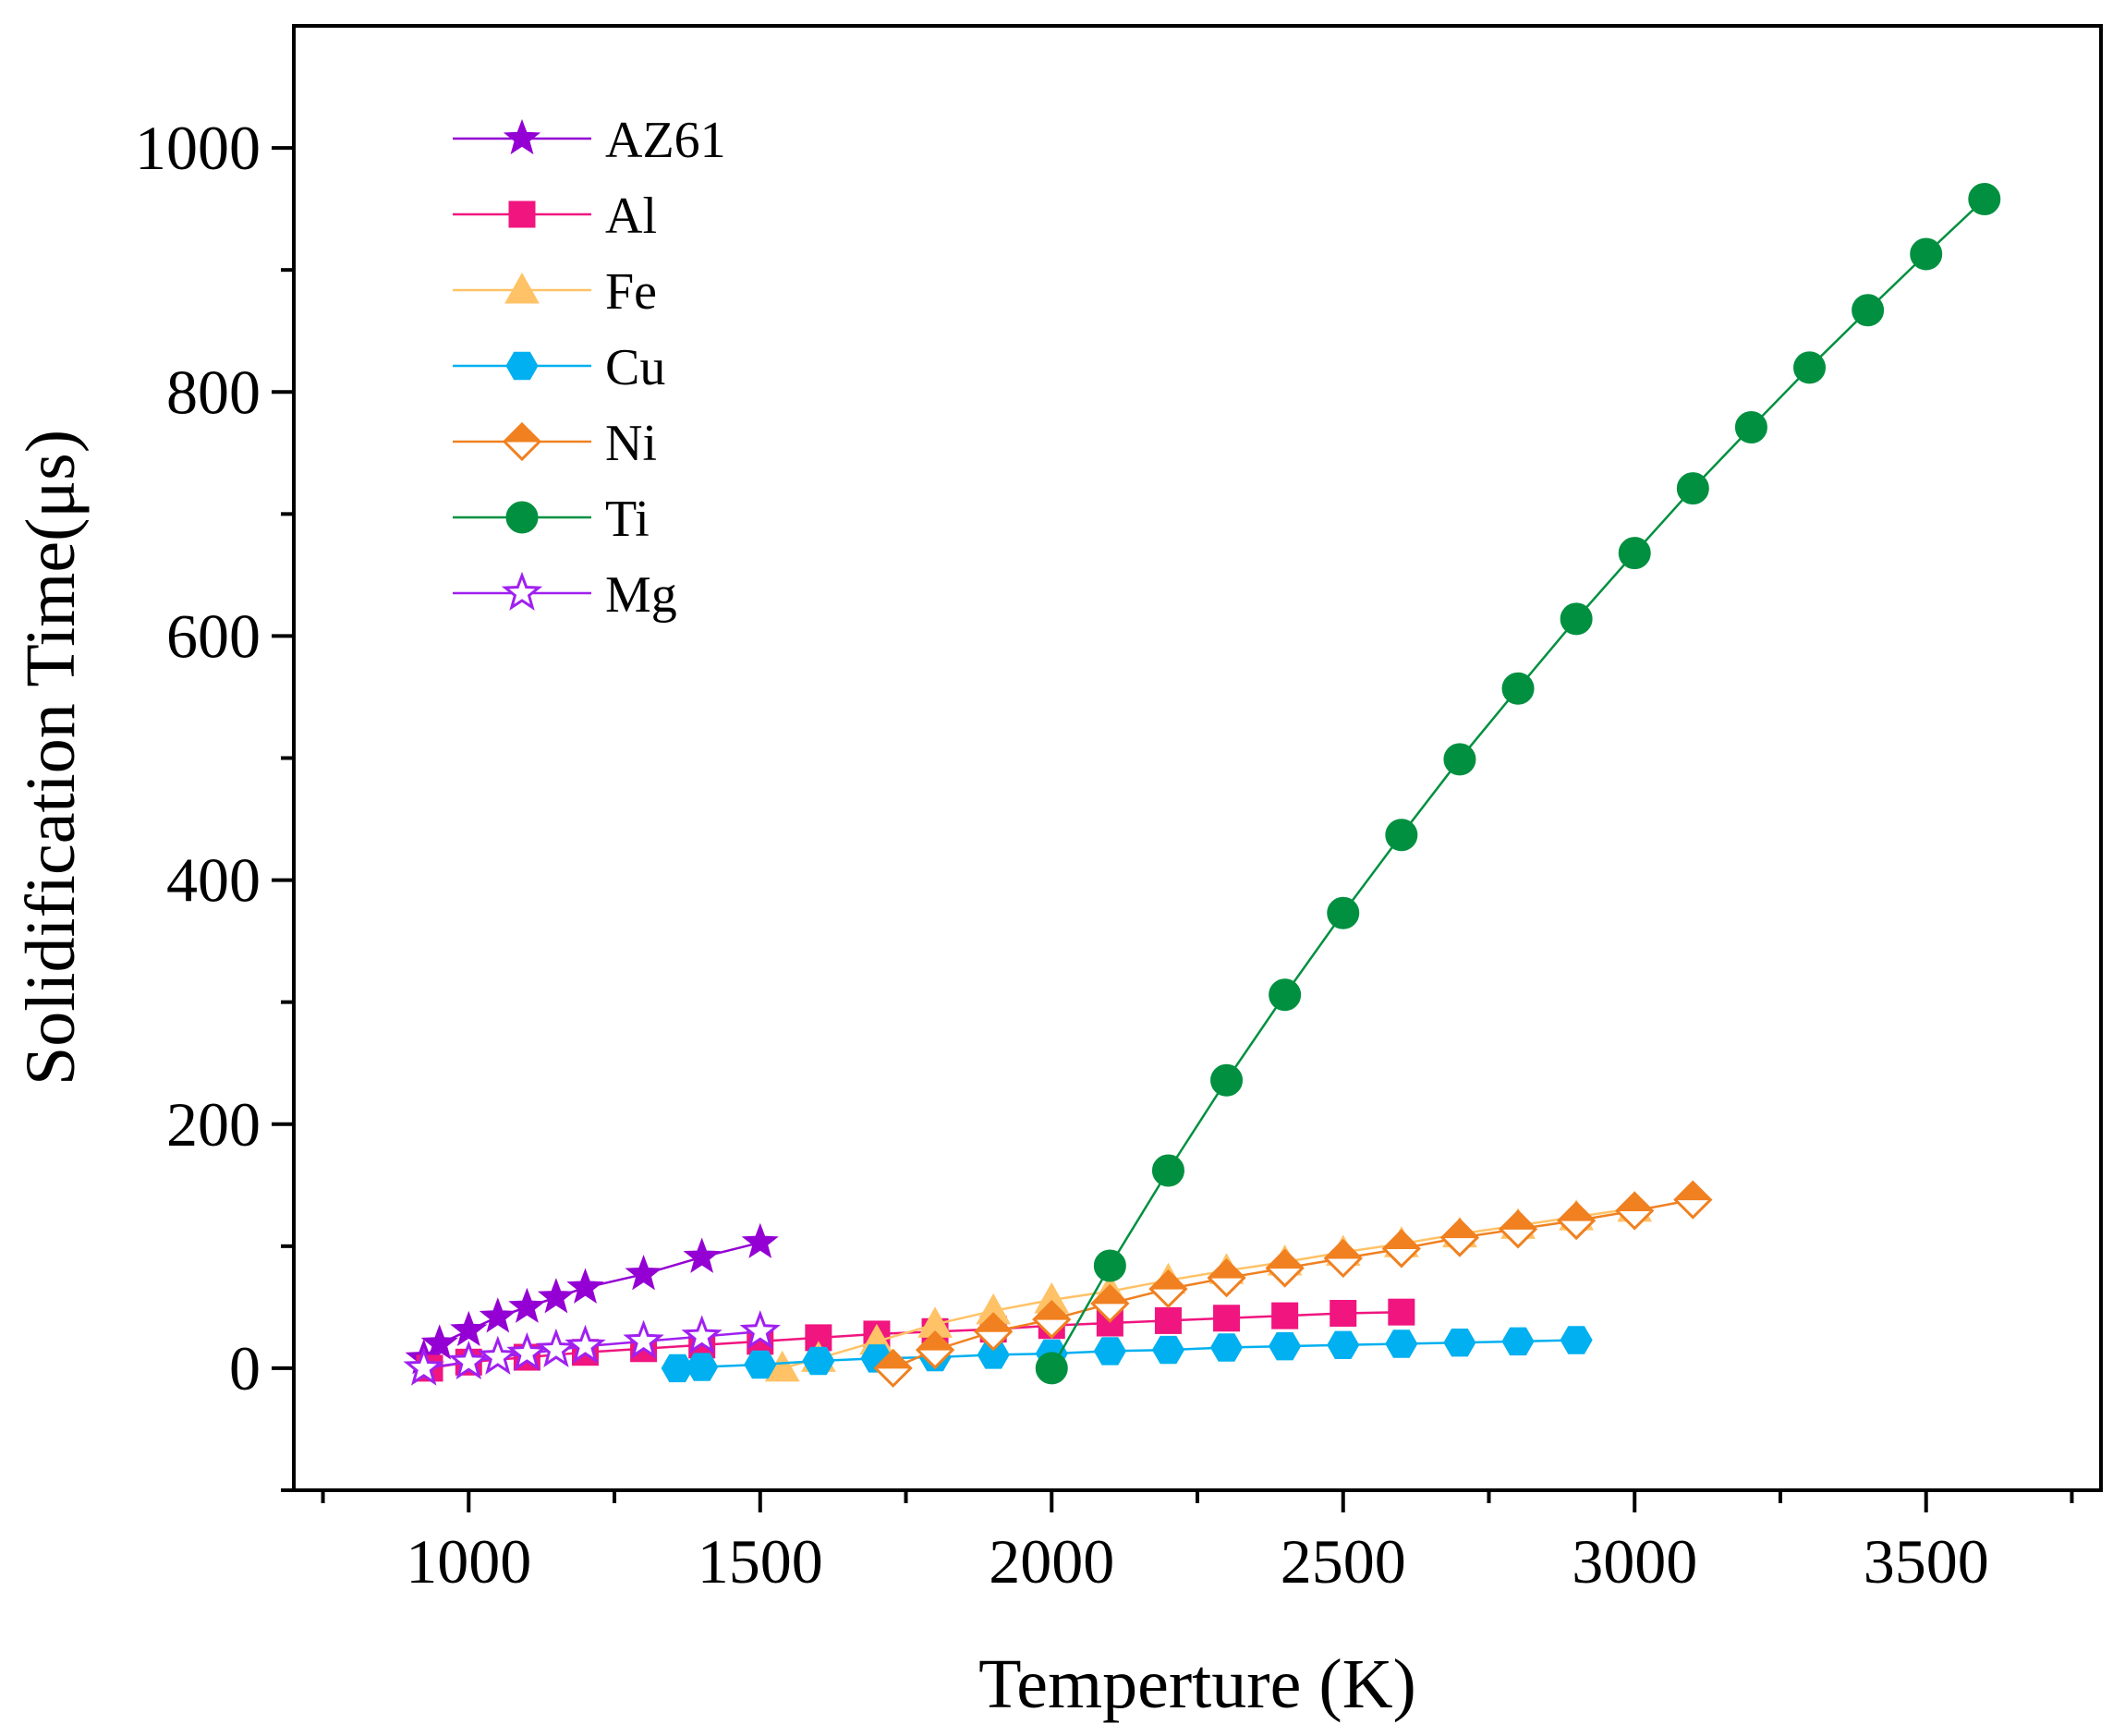 The height and width of the screenshot is (1736, 2113). I want to click on legend-marker-ni, so click(522, 442).